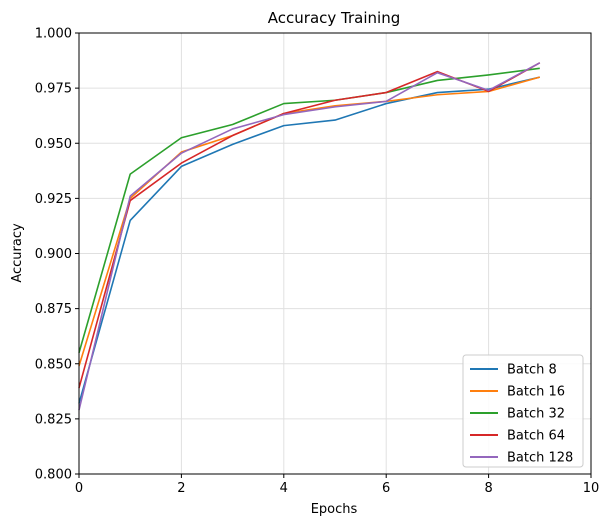  What do you see at coordinates (53, 89) in the screenshot?
I see `y-tick-label: 0.975` at bounding box center [53, 89].